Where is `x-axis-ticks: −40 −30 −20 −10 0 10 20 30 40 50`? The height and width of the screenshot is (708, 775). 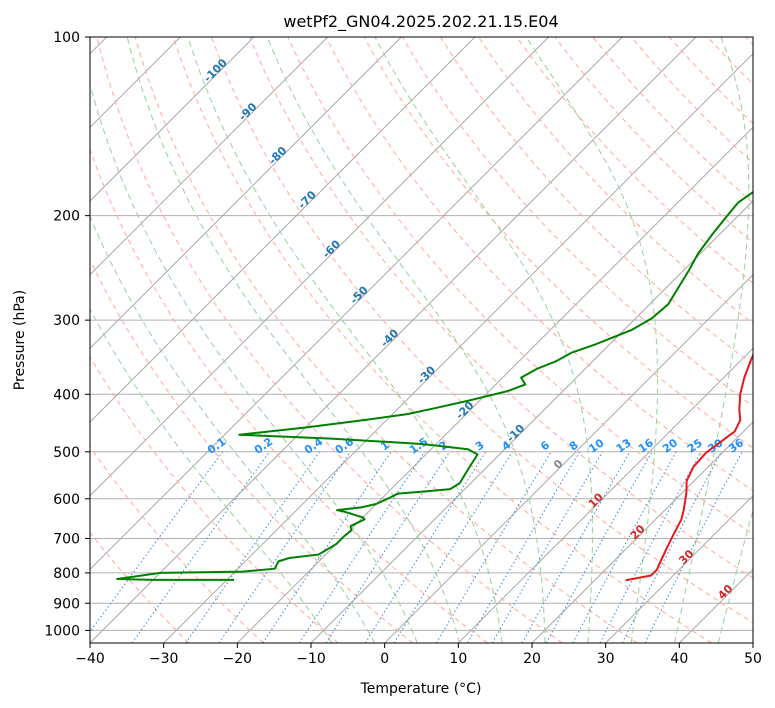
x-axis-ticks: −40 −30 −20 −10 0 10 20 30 40 50 is located at coordinates (418, 655).